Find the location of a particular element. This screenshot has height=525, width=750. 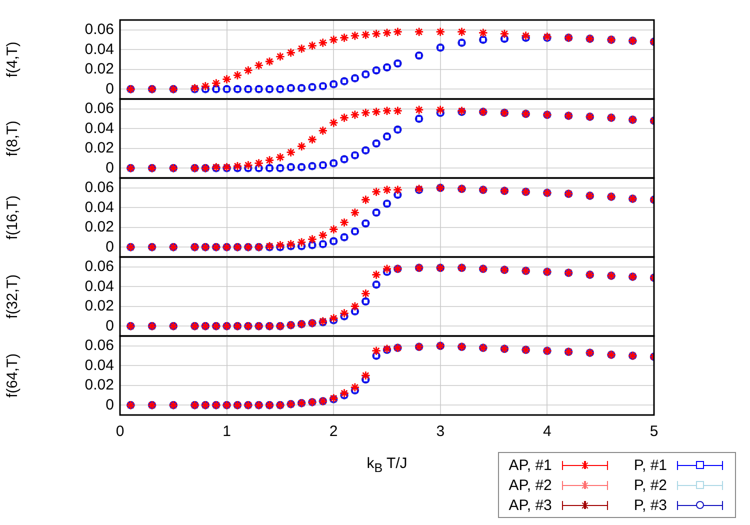

legend-label: P, #2 is located at coordinates (650, 485).